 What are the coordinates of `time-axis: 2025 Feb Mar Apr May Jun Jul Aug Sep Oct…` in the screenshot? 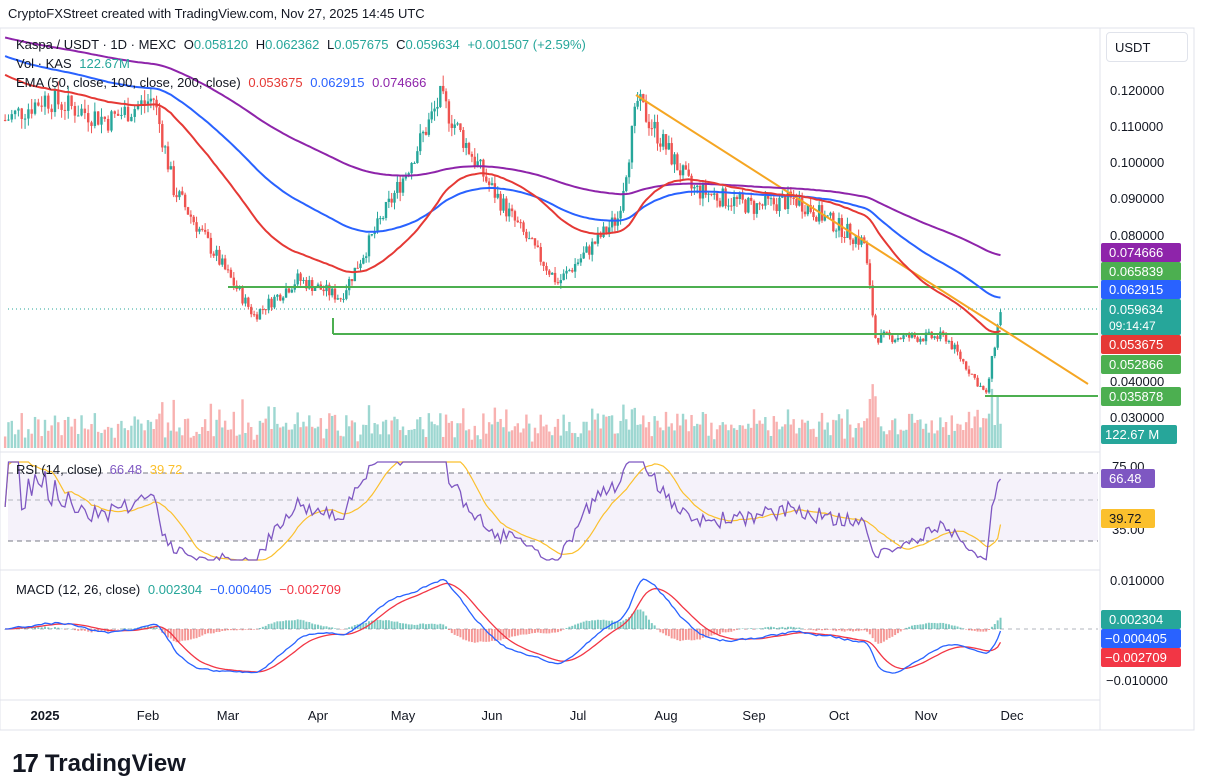 It's located at (528, 715).